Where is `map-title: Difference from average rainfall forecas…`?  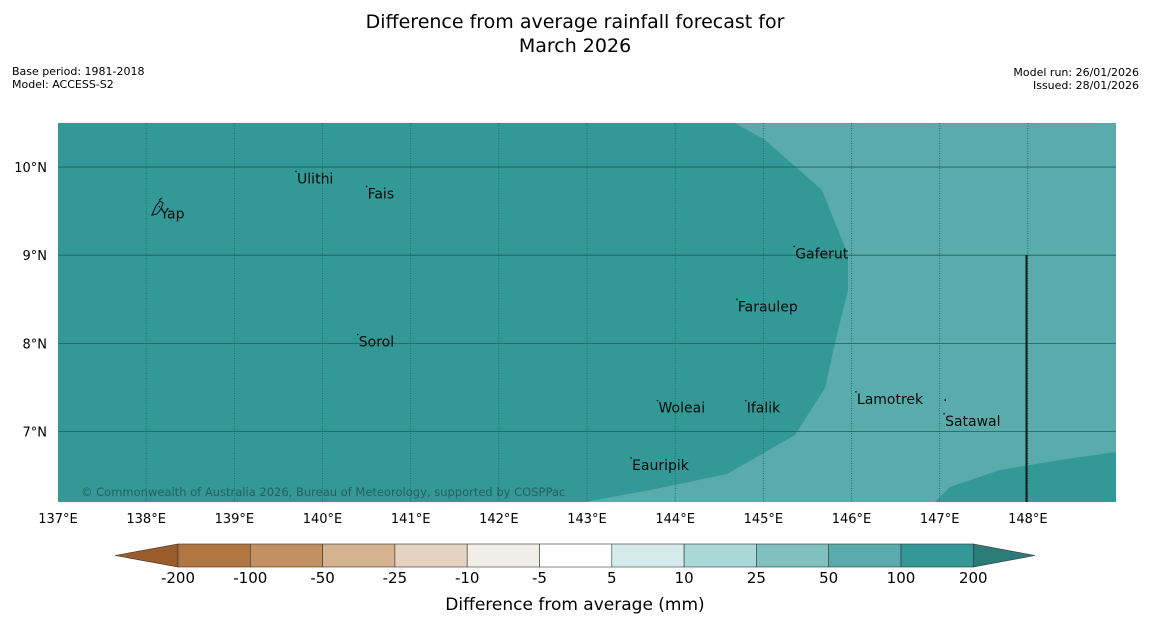 map-title: Difference from average rainfall forecas… is located at coordinates (575, 34).